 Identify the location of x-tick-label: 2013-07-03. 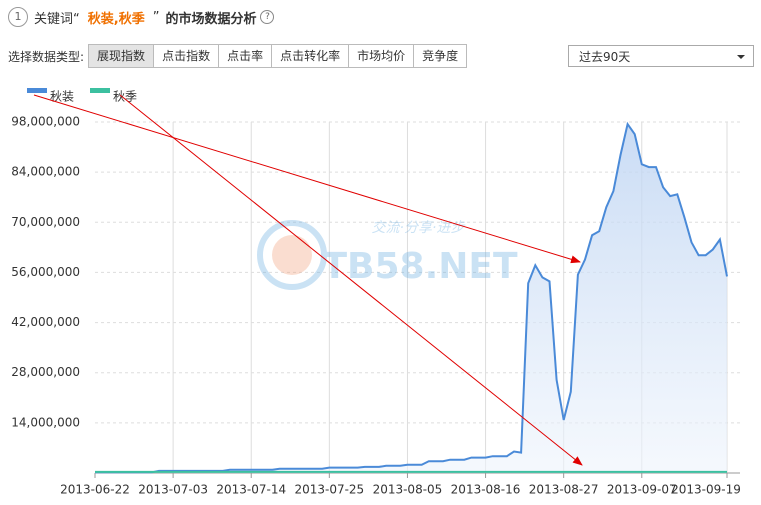
(173, 490).